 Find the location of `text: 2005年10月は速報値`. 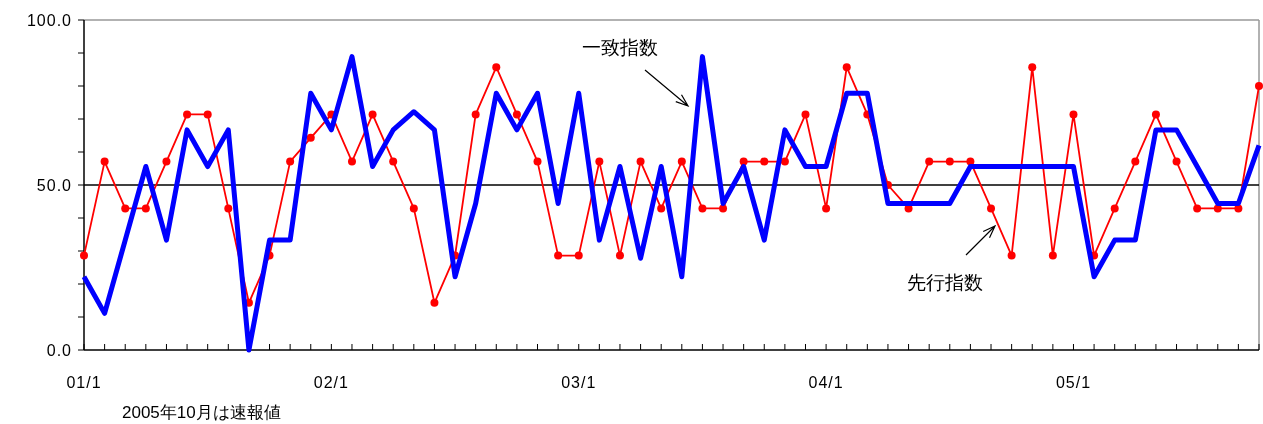

text: 2005年10月は速報値 is located at coordinates (201, 412).